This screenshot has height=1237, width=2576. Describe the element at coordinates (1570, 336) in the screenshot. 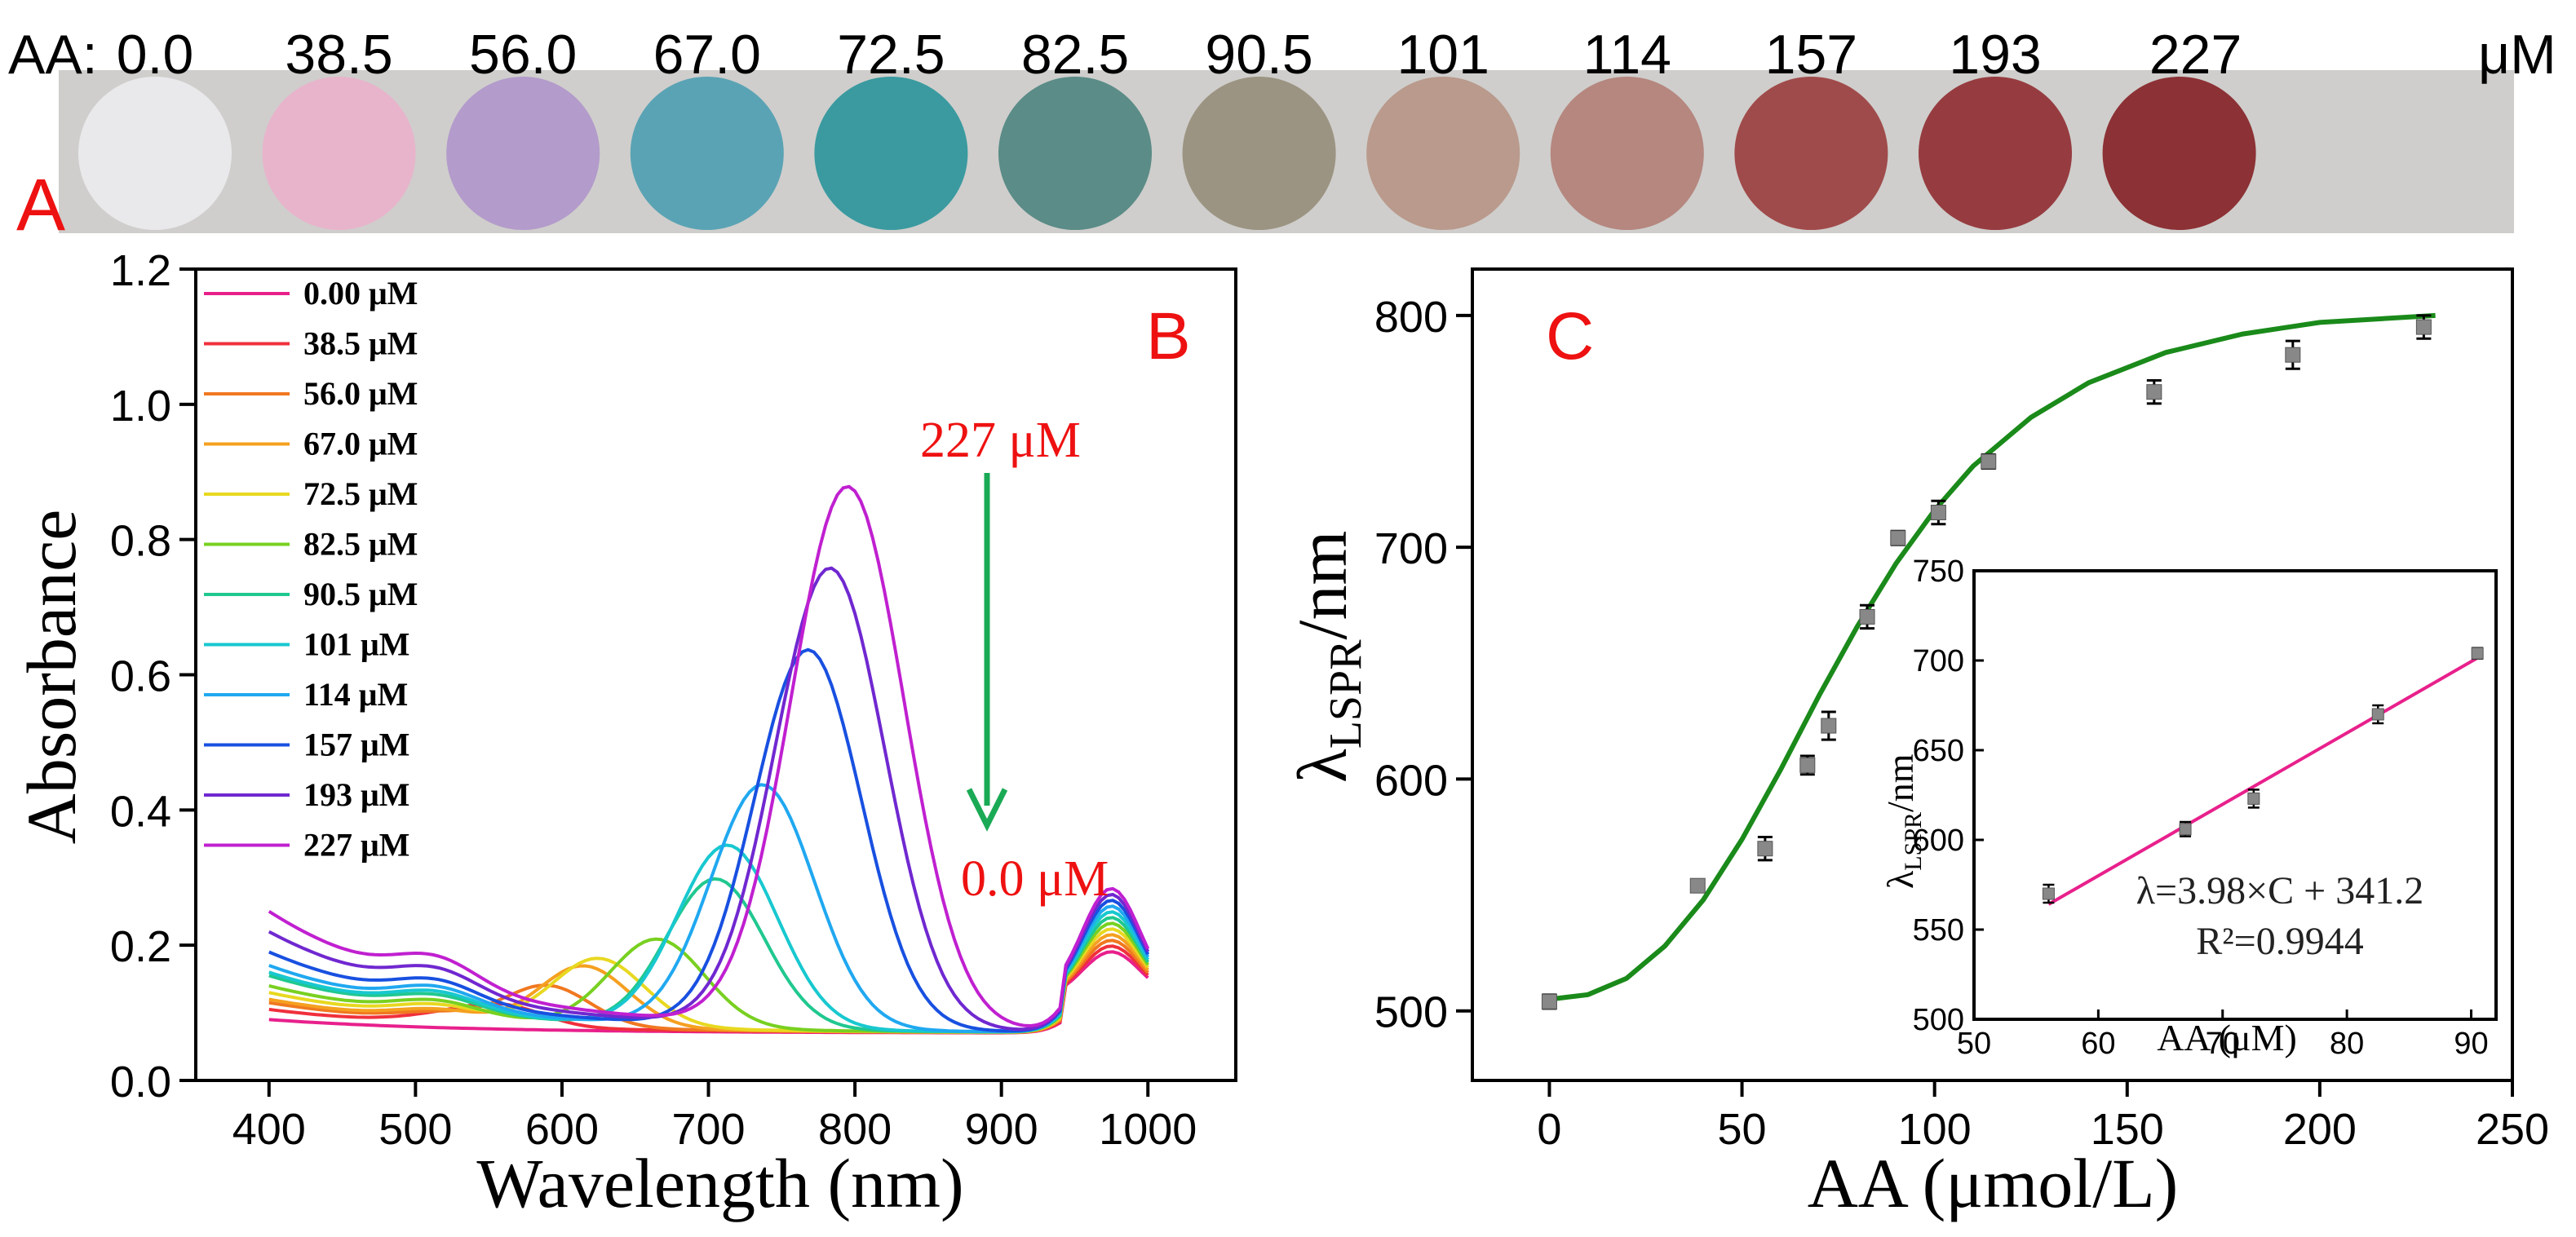

I see `panel-c-letter: C` at that location.